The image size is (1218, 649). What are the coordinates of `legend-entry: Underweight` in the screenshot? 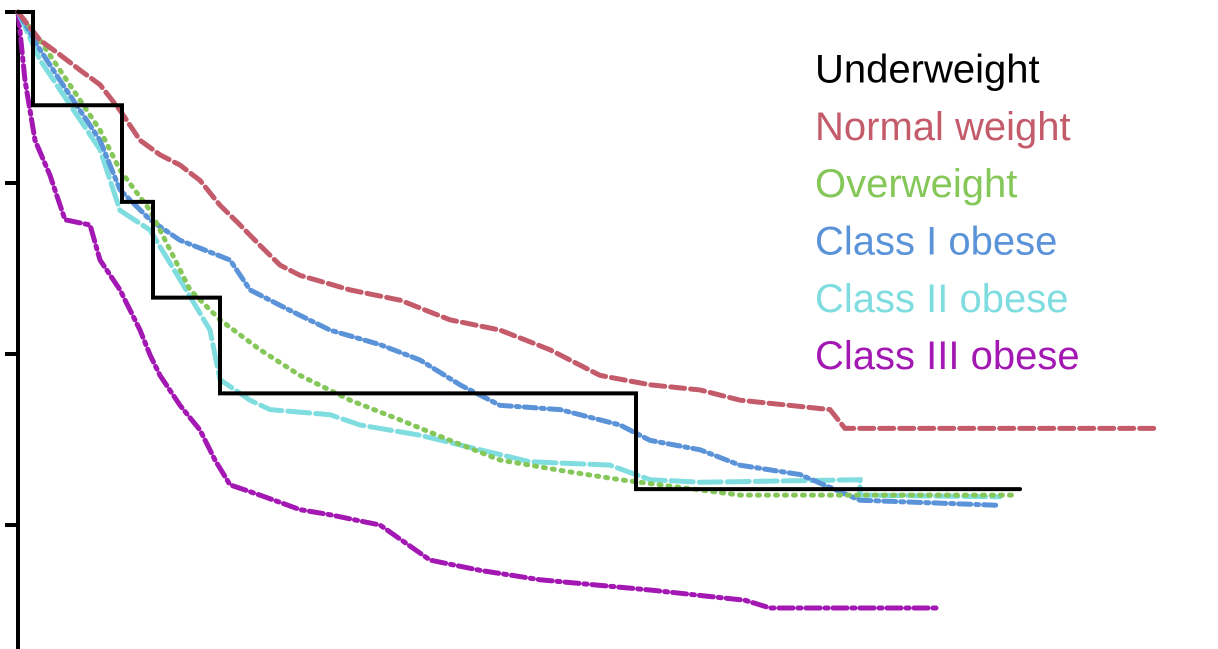 It's located at (927, 70).